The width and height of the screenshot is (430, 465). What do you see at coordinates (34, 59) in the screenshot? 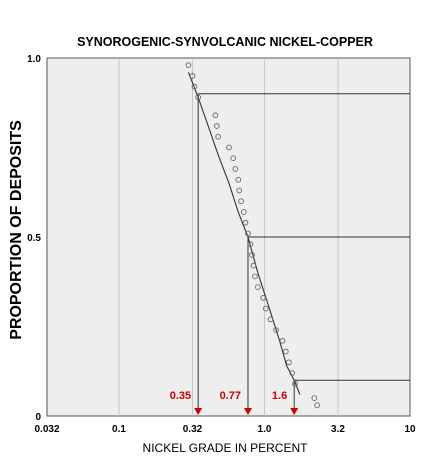
I see `y-tick-label: 1.0` at bounding box center [34, 59].